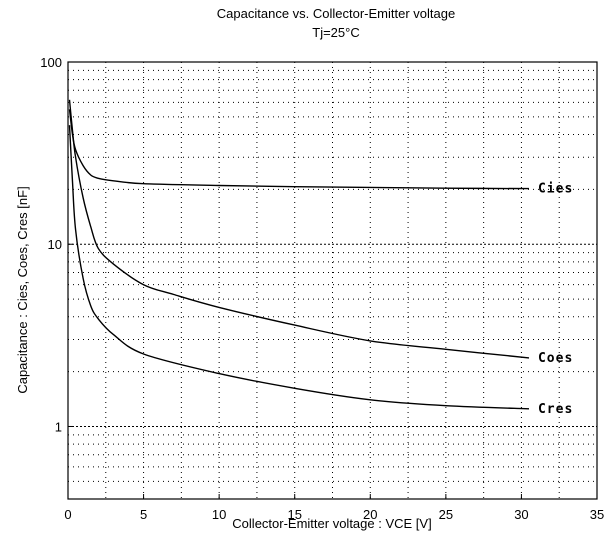 Image resolution: width=615 pixels, height=558 pixels. I want to click on series-line-cies, so click(299, 149).